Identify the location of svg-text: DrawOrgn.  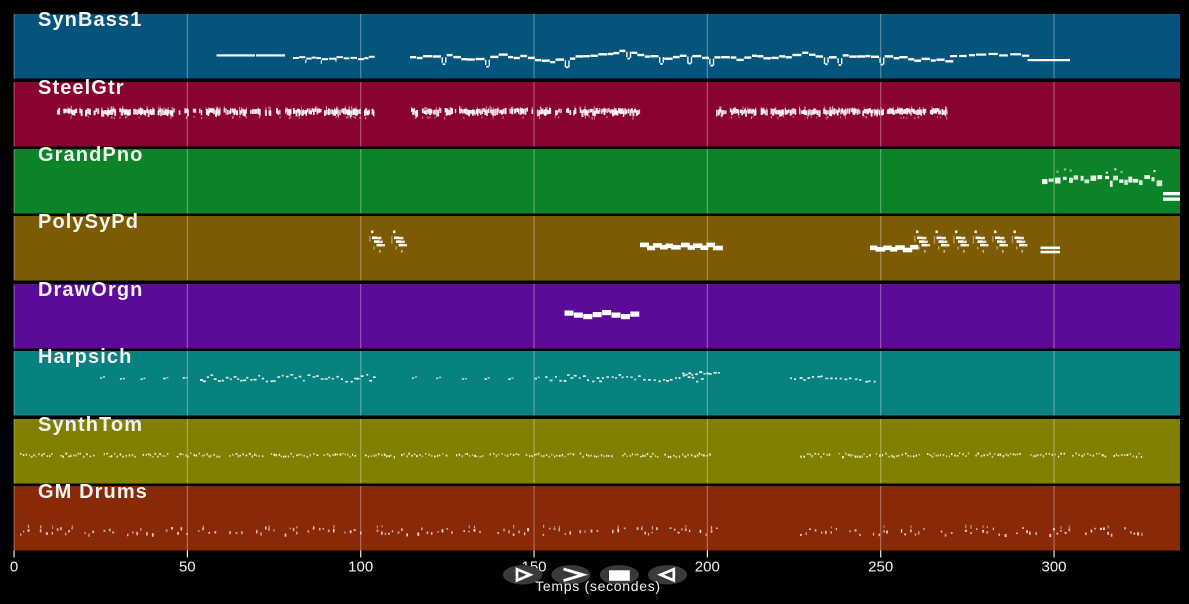
(90, 290).